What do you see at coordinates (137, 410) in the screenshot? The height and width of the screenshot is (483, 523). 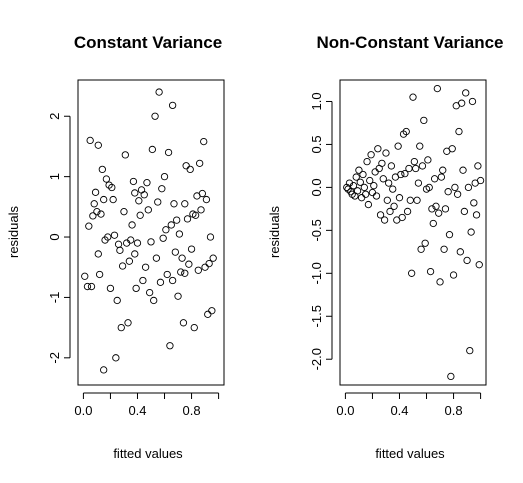 I see `x-tick-label: 0.4` at bounding box center [137, 410].